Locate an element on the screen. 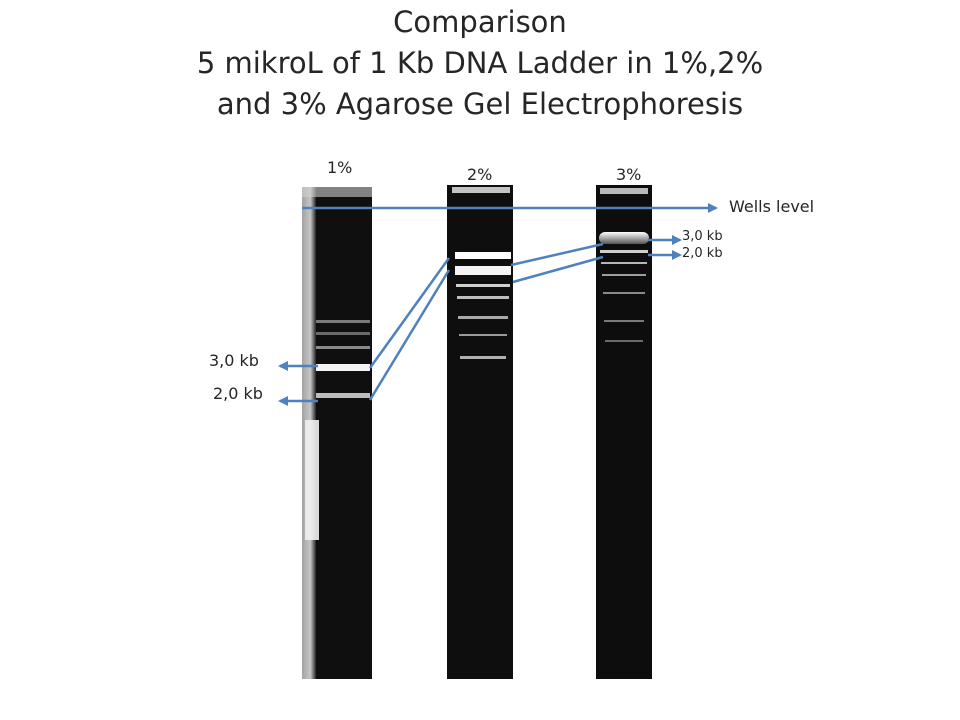 Image resolution: width=960 pixels, height=720 pixels. lane2-band-3kb is located at coordinates (483, 255).